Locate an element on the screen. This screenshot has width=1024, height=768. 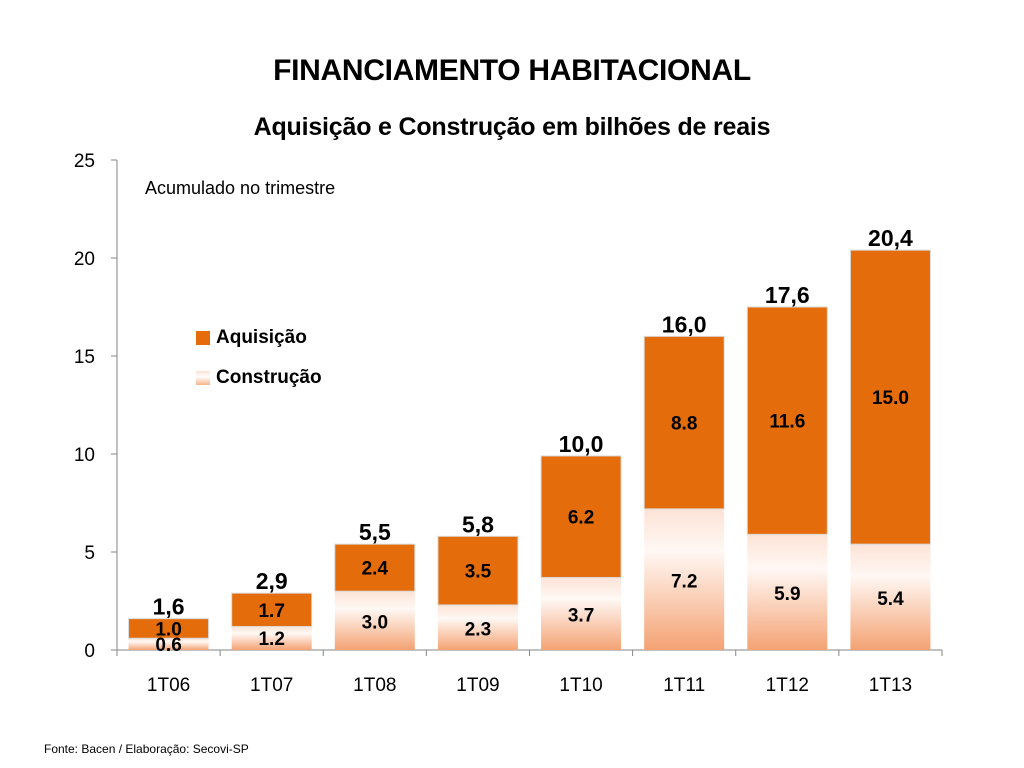
data-label-total: 5,8 is located at coordinates (478, 524).